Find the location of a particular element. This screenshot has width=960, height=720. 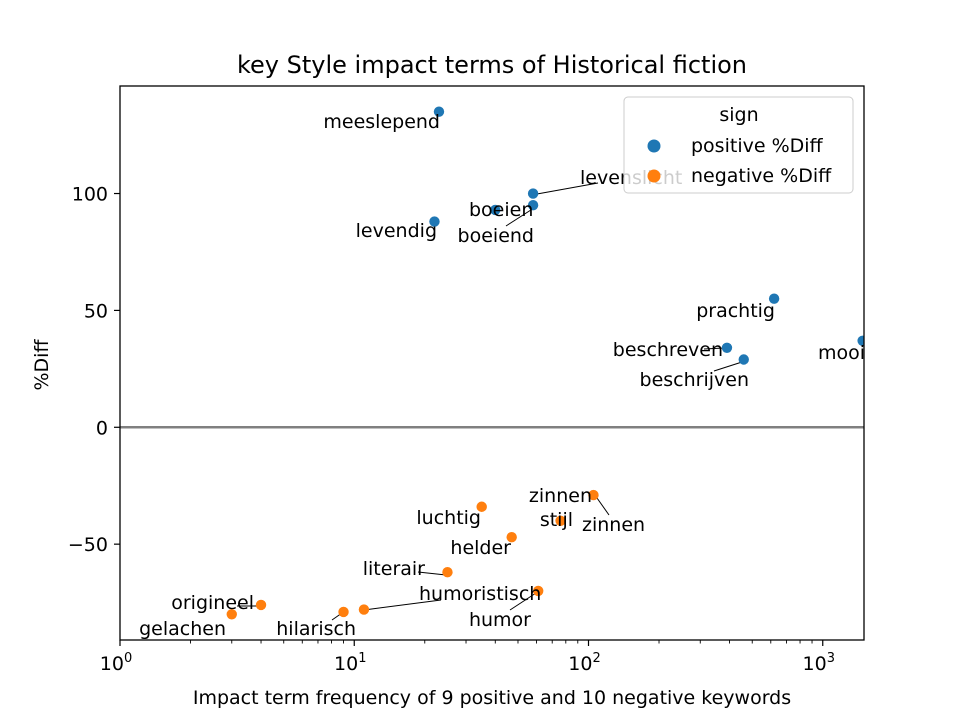

data-point-beschreven is located at coordinates (727, 348).